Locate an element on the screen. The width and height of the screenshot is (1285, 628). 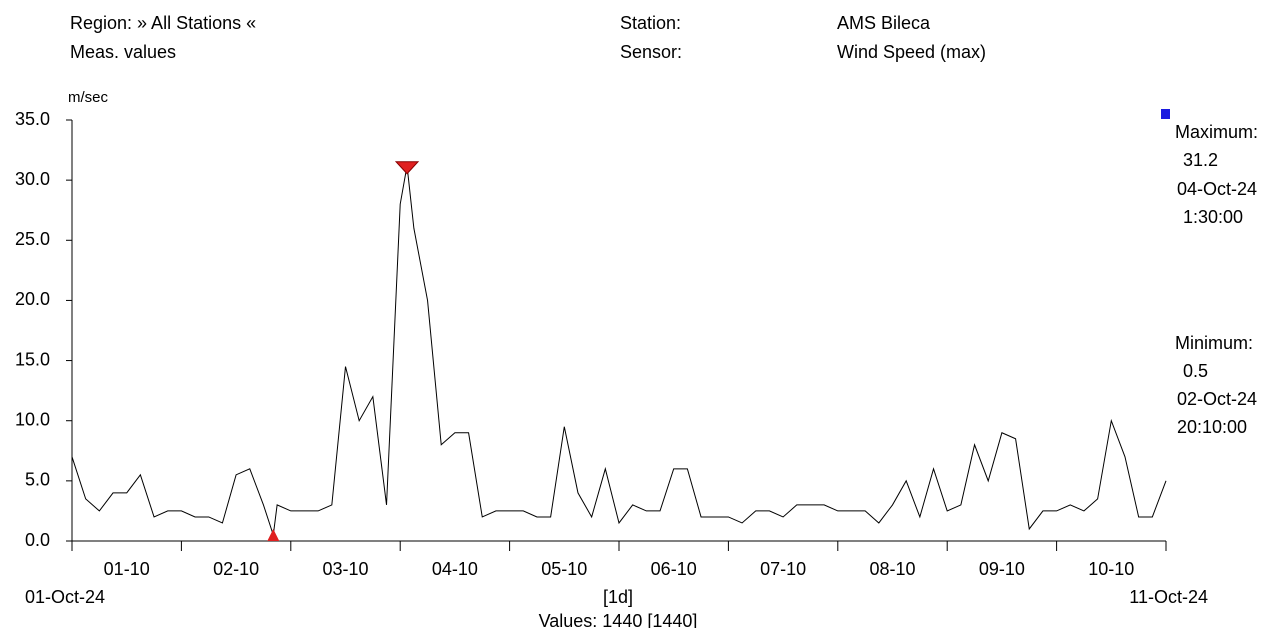
max-value: 31.2 is located at coordinates (1200, 160).